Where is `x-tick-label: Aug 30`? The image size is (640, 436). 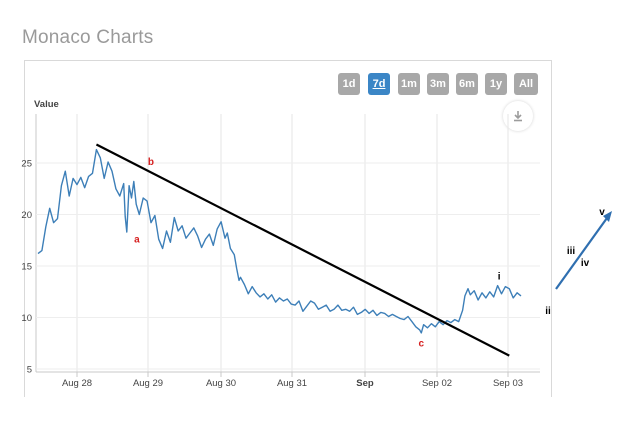 x-tick-label: Aug 30 is located at coordinates (221, 383).